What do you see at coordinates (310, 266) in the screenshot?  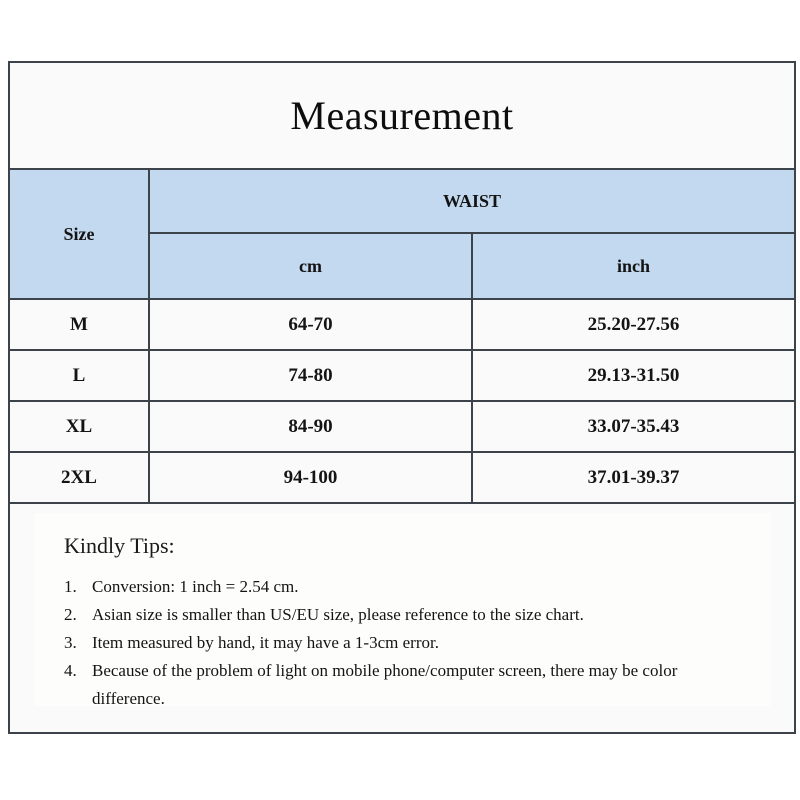 I see `column-header-cm: cm` at bounding box center [310, 266].